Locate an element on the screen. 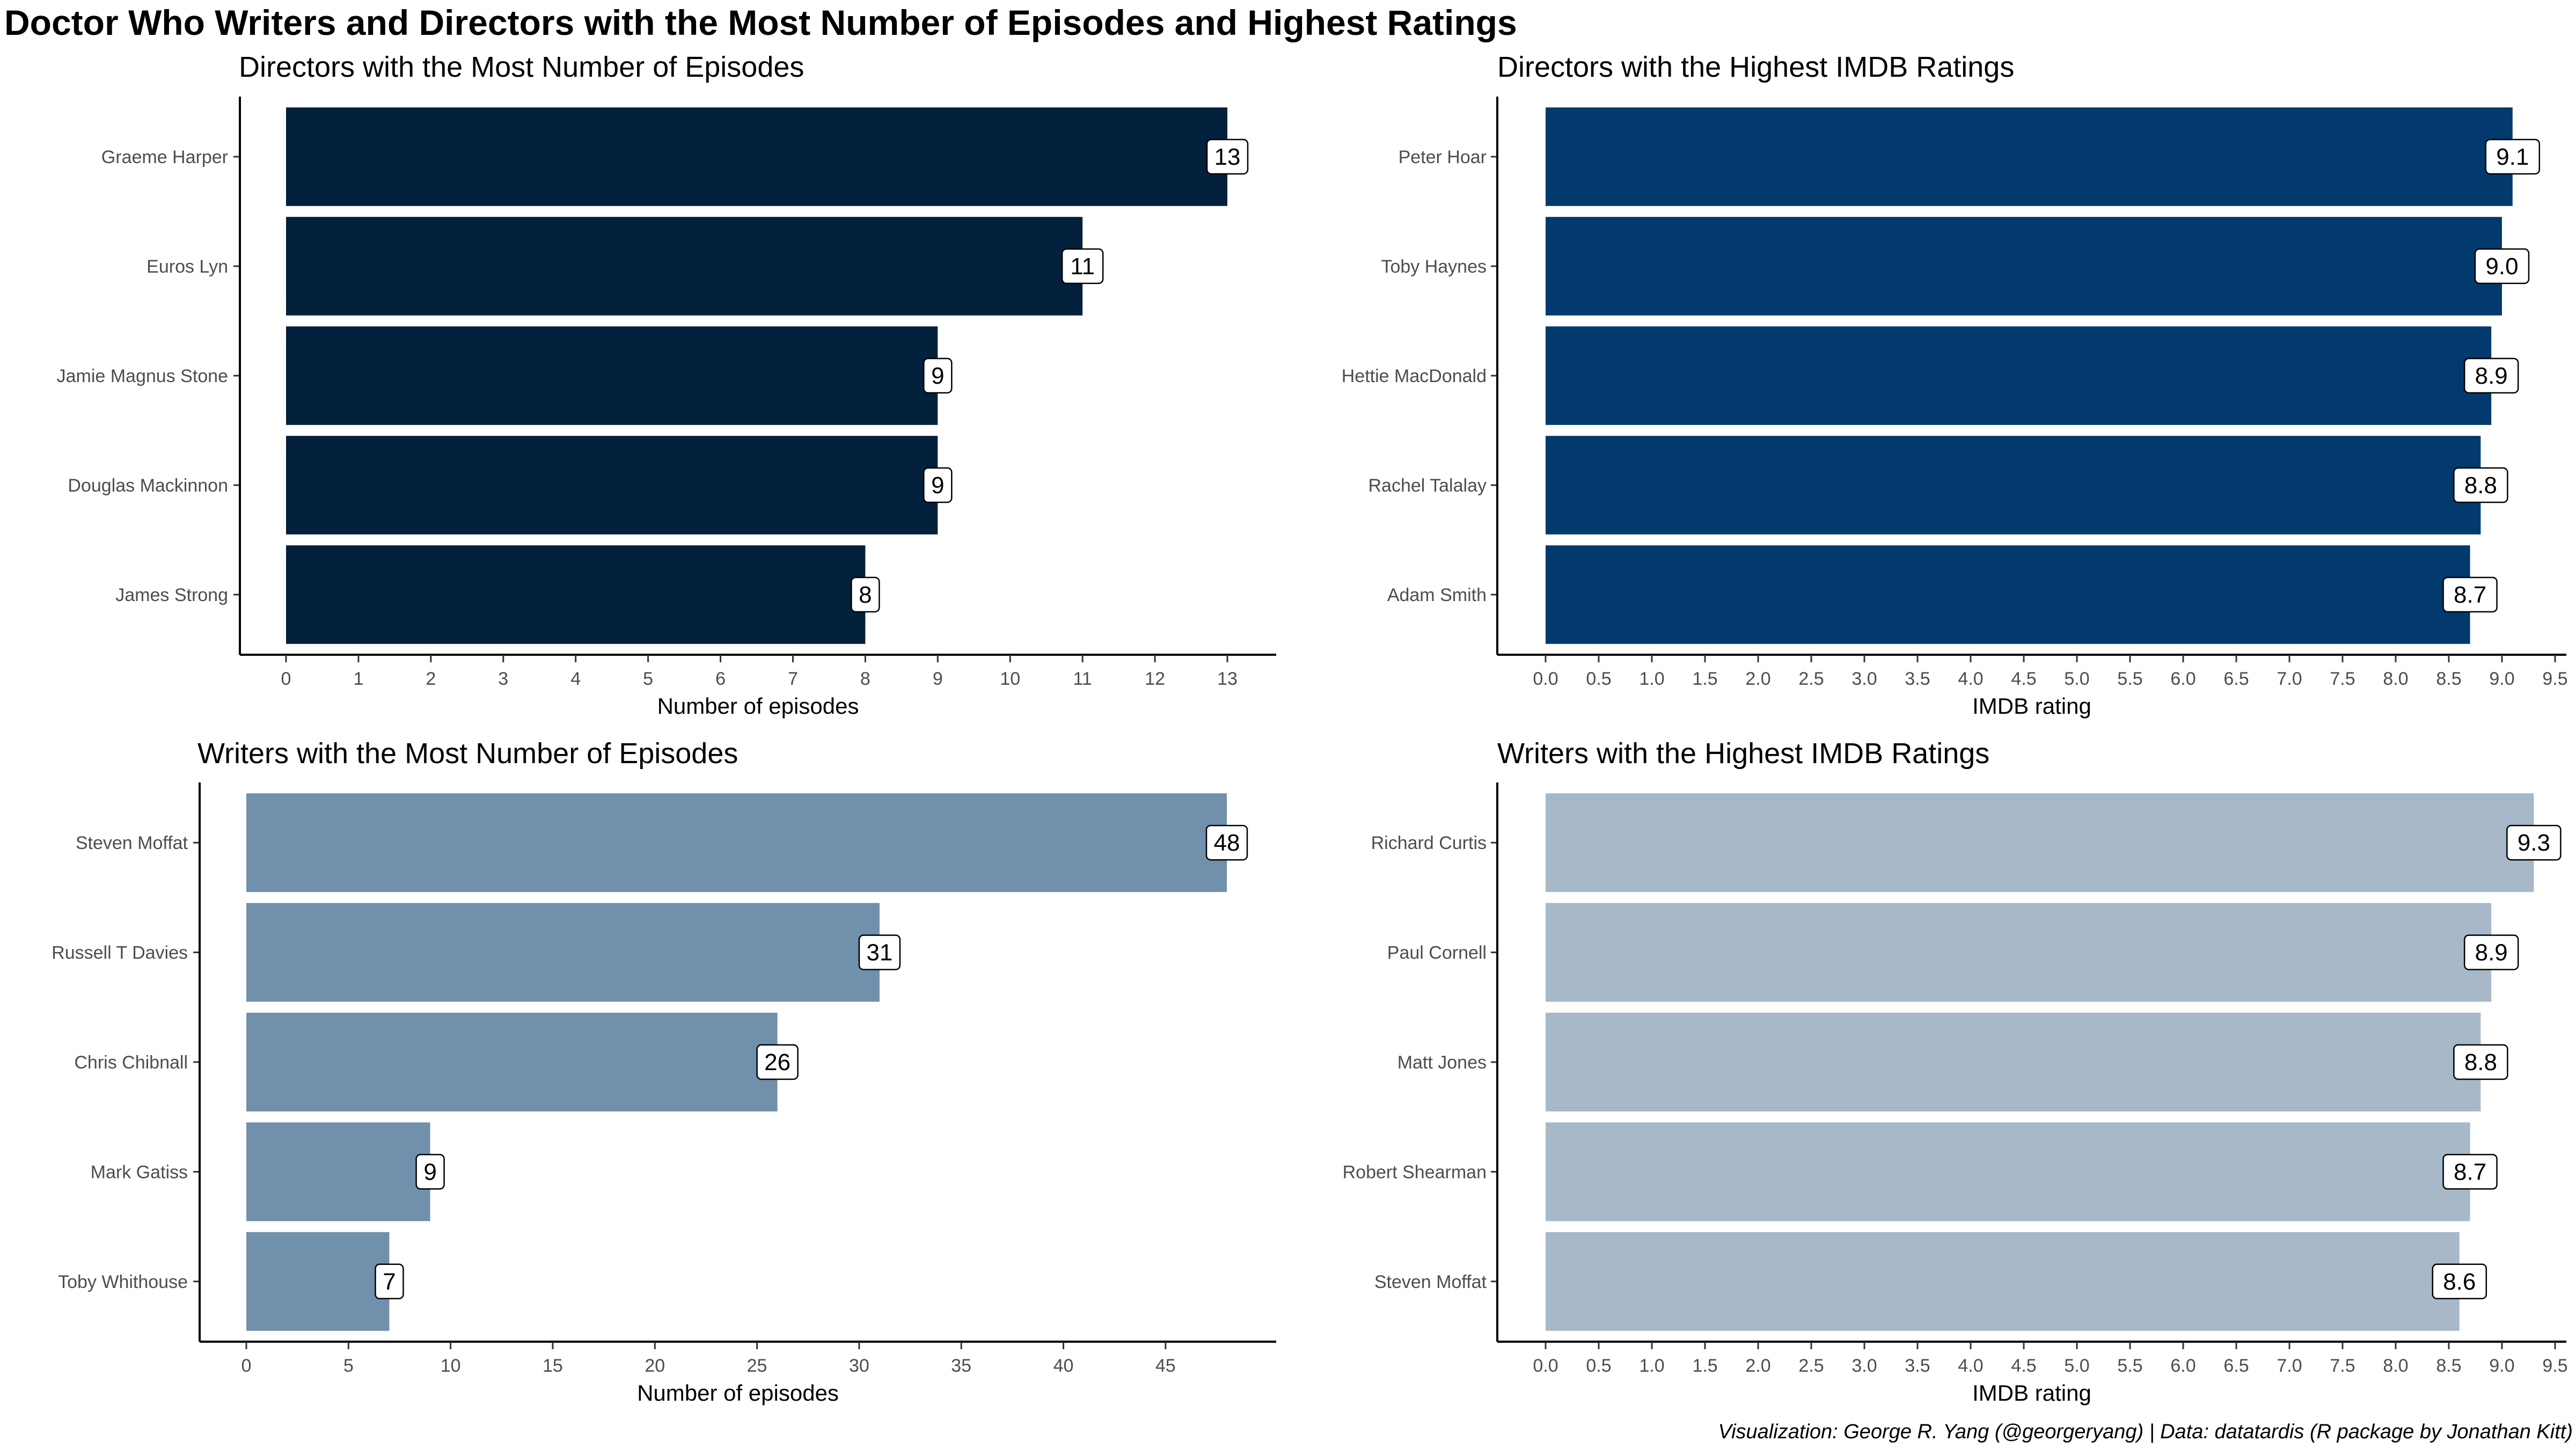  category-label: Jamie Magnus Stone is located at coordinates (142, 376).